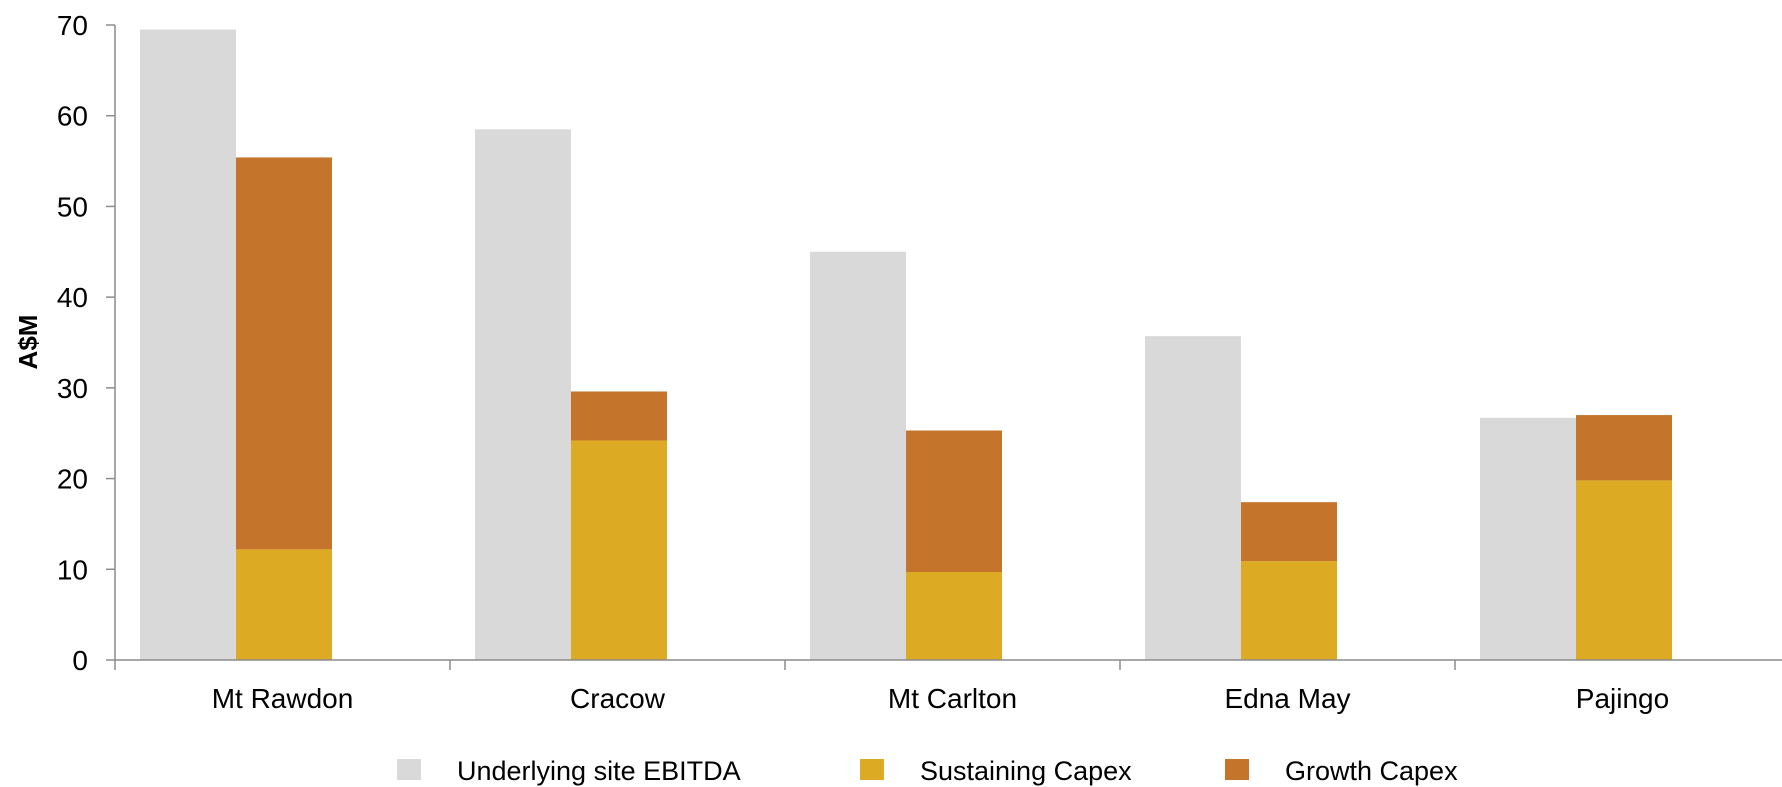 The image size is (1782, 787). Describe the element at coordinates (618, 698) in the screenshot. I see `category-label: Cracow` at that location.